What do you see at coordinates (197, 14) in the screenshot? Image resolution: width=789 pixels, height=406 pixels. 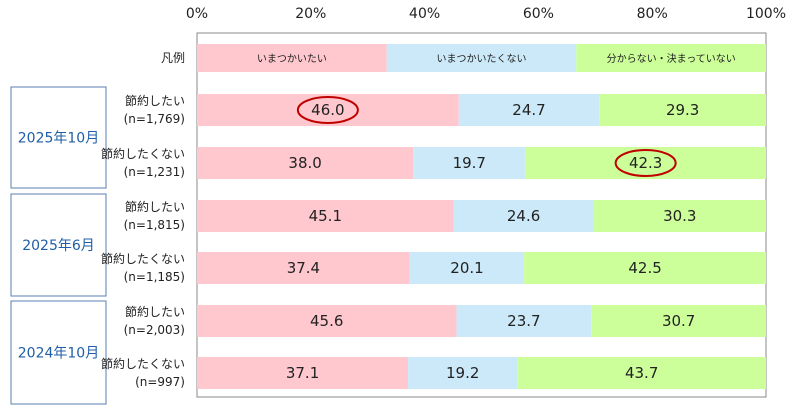 I see `x-tick-label: 0%` at bounding box center [197, 14].